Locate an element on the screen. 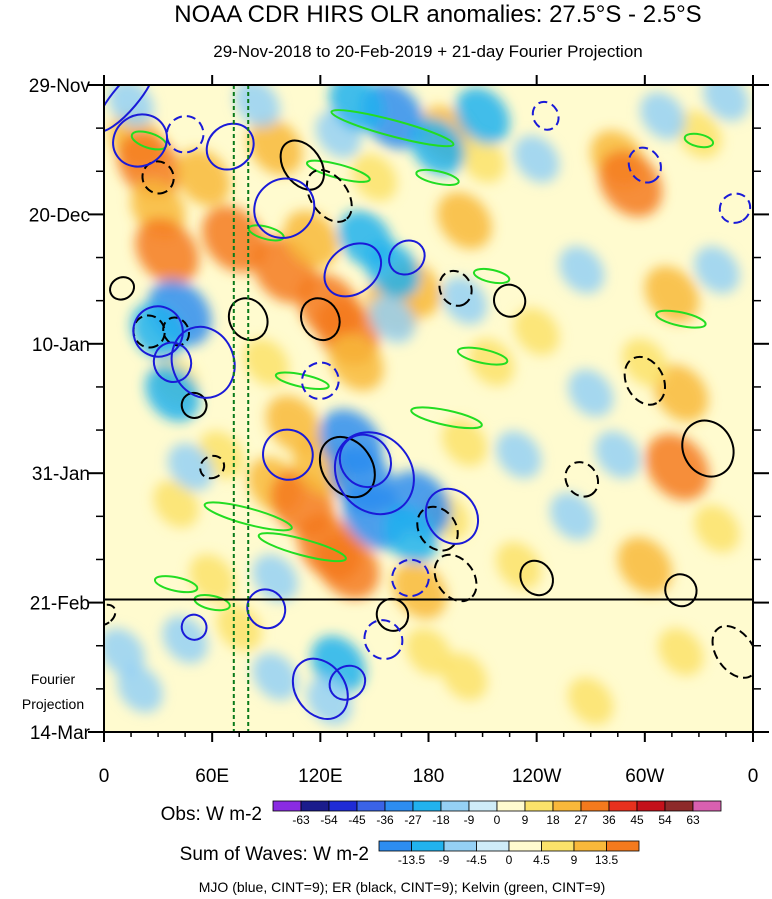 The width and height of the screenshot is (772, 899). waves-colorbar-level-2: -4.5 is located at coordinates (476, 860).